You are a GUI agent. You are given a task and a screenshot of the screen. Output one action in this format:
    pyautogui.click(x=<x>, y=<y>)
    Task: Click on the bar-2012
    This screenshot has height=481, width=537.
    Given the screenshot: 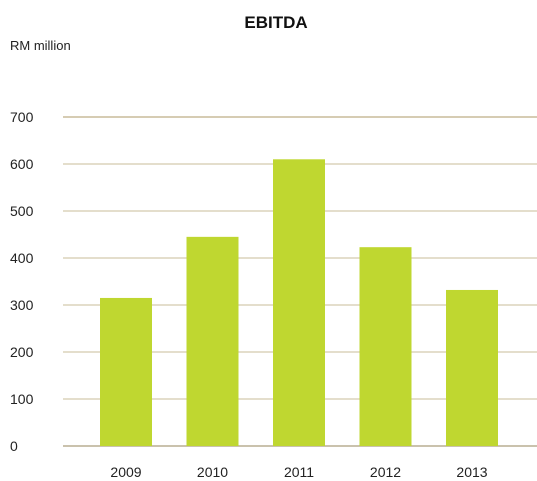 What is the action you would take?
    pyautogui.click(x=385, y=346)
    